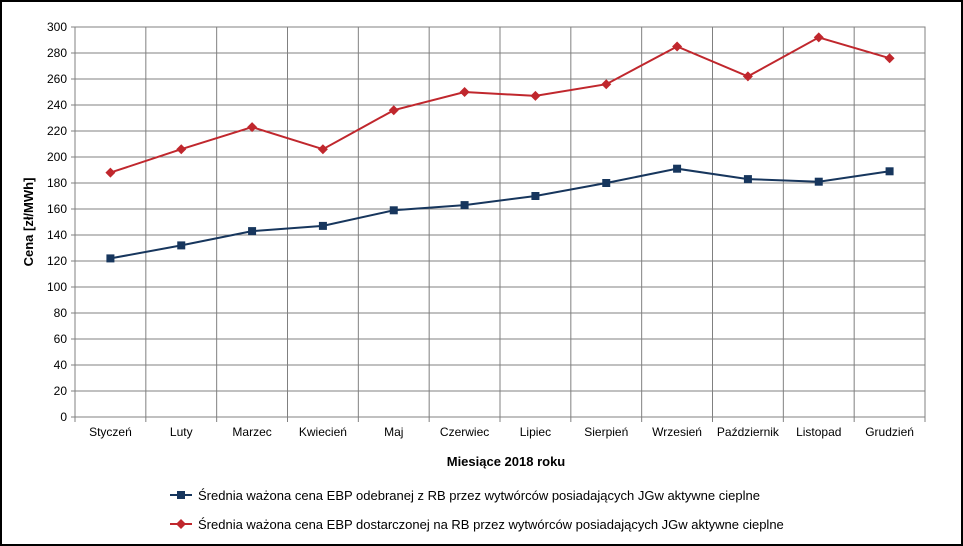  Describe the element at coordinates (57, 105) in the screenshot. I see `y-tick-label: 240` at that location.